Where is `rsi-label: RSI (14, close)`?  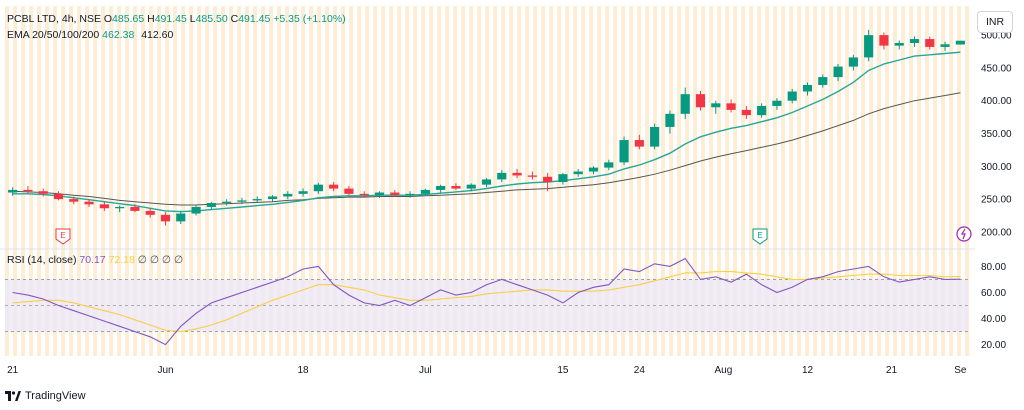
rsi-label: RSI (14, close) is located at coordinates (42, 260).